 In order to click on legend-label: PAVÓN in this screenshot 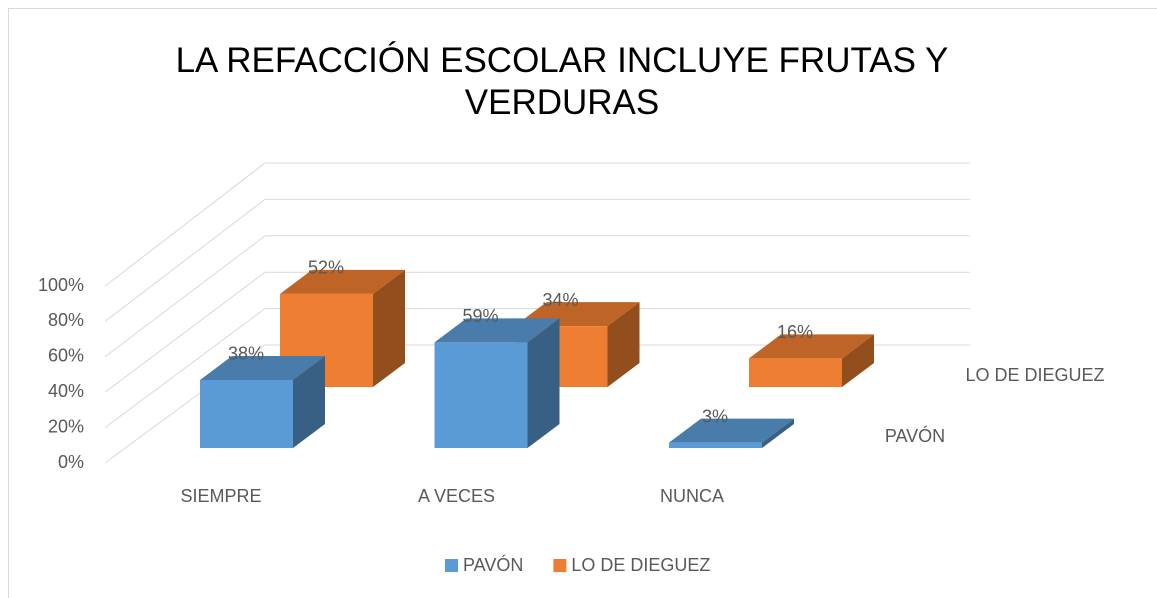, I will do `click(493, 564)`.